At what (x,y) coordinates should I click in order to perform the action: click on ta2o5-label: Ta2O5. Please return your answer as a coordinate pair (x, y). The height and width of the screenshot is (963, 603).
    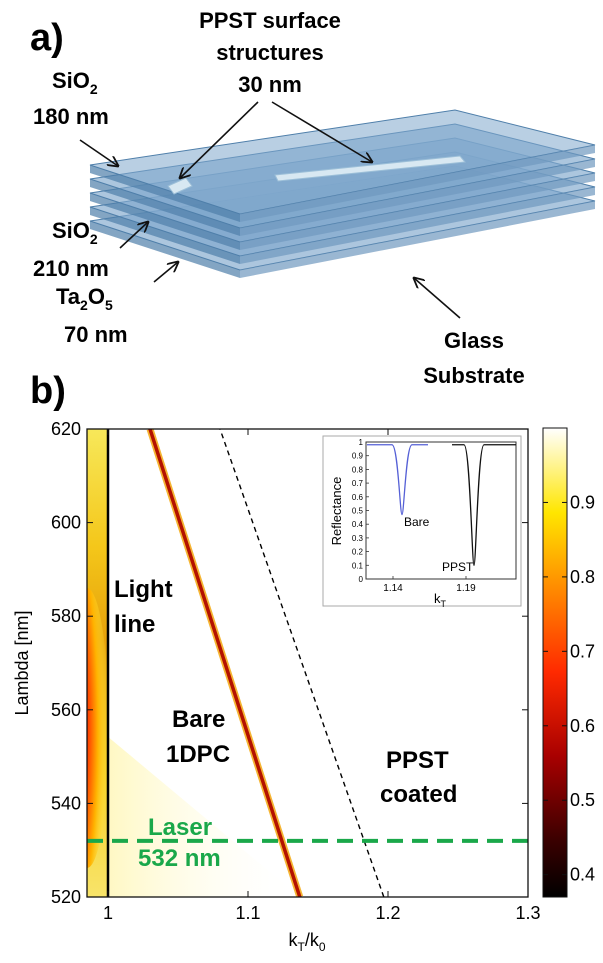
    Looking at the image, I should click on (84, 298).